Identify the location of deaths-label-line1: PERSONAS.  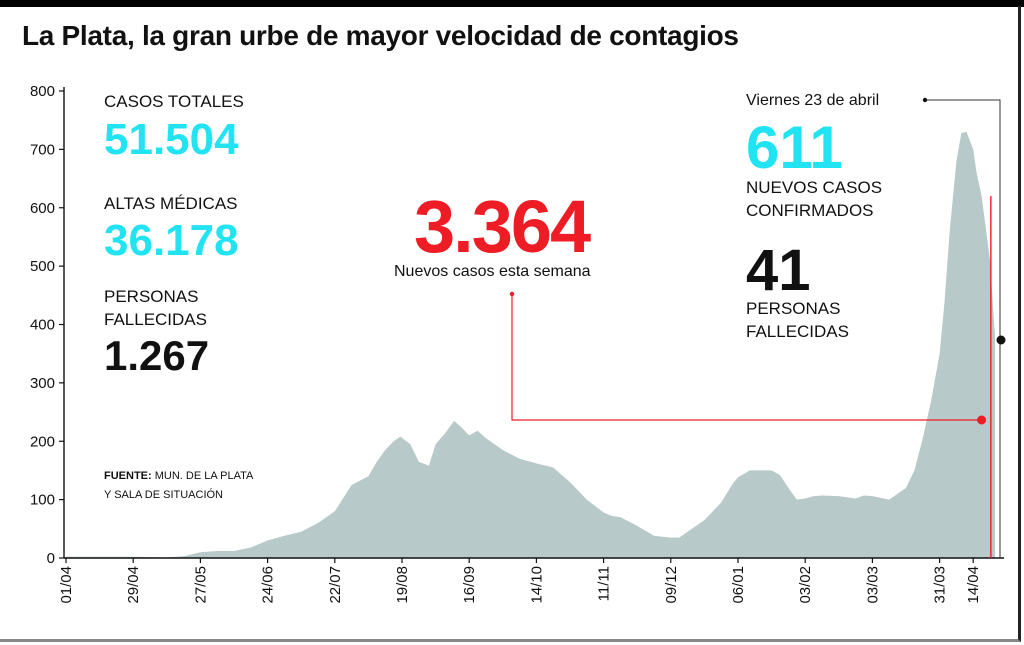
(151, 296).